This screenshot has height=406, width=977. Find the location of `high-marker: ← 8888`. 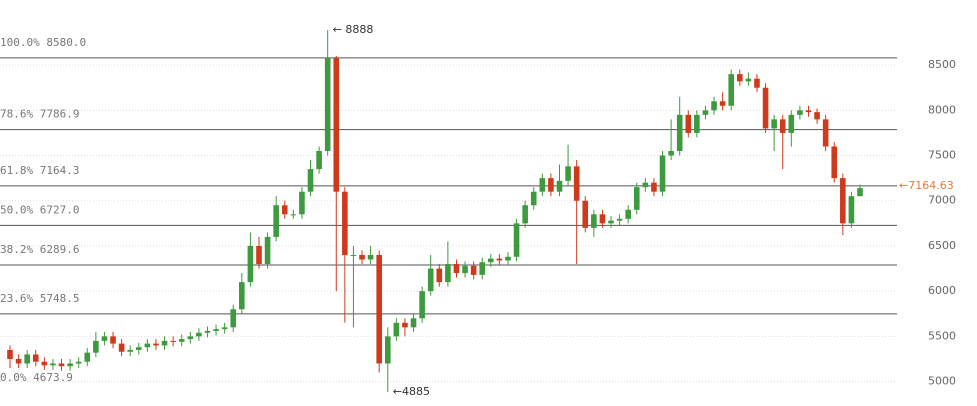

high-marker: ← 8888 is located at coordinates (353, 29).